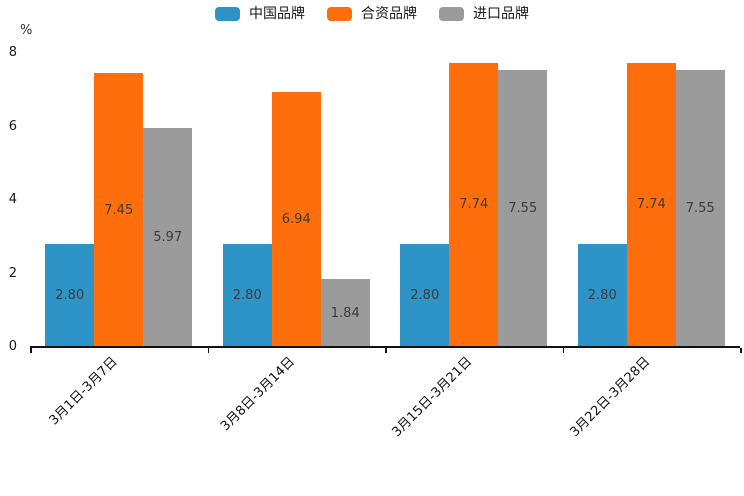  I want to click on x-category-label-2: 3月15日-3月21日, so click(432, 397).